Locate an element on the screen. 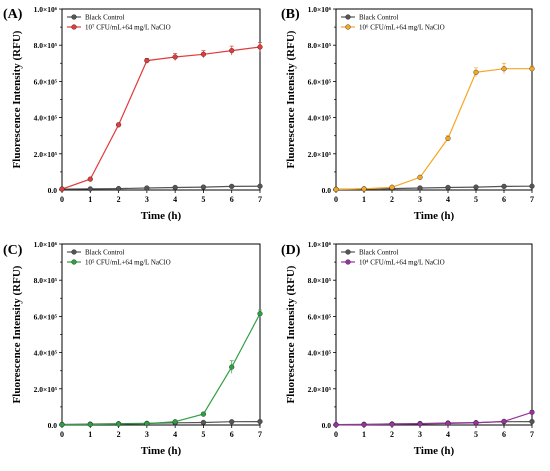  y-tick-label: 8.0×10⁵ is located at coordinates (320, 45).